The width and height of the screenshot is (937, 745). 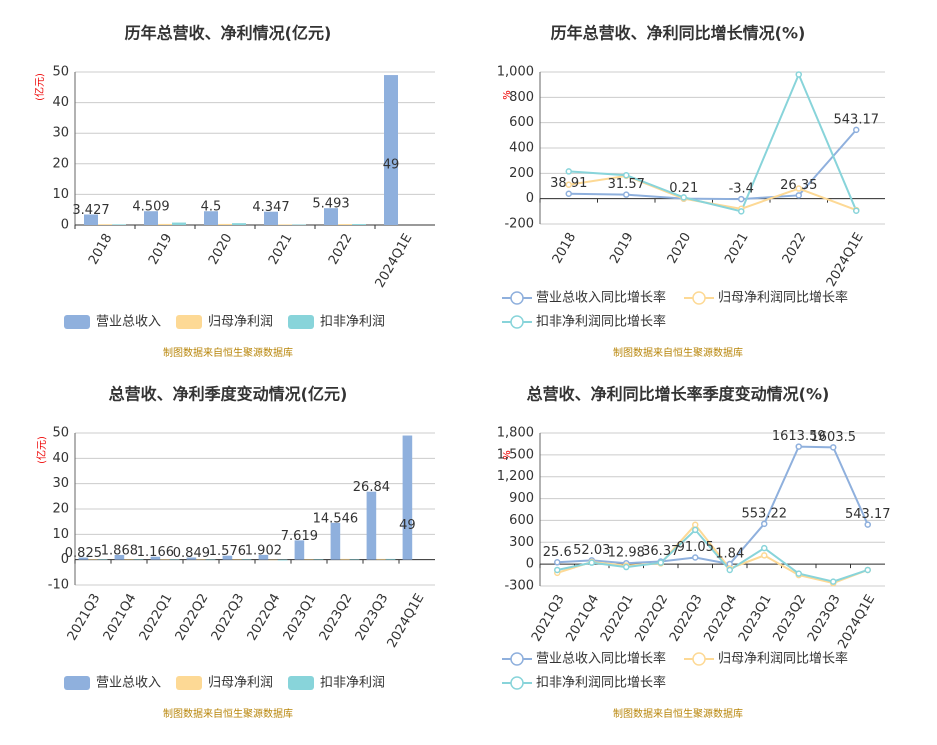 What do you see at coordinates (678, 33) in the screenshot?
I see `chart-title: 历年总营收、净利同比增长情况(%)` at bounding box center [678, 33].